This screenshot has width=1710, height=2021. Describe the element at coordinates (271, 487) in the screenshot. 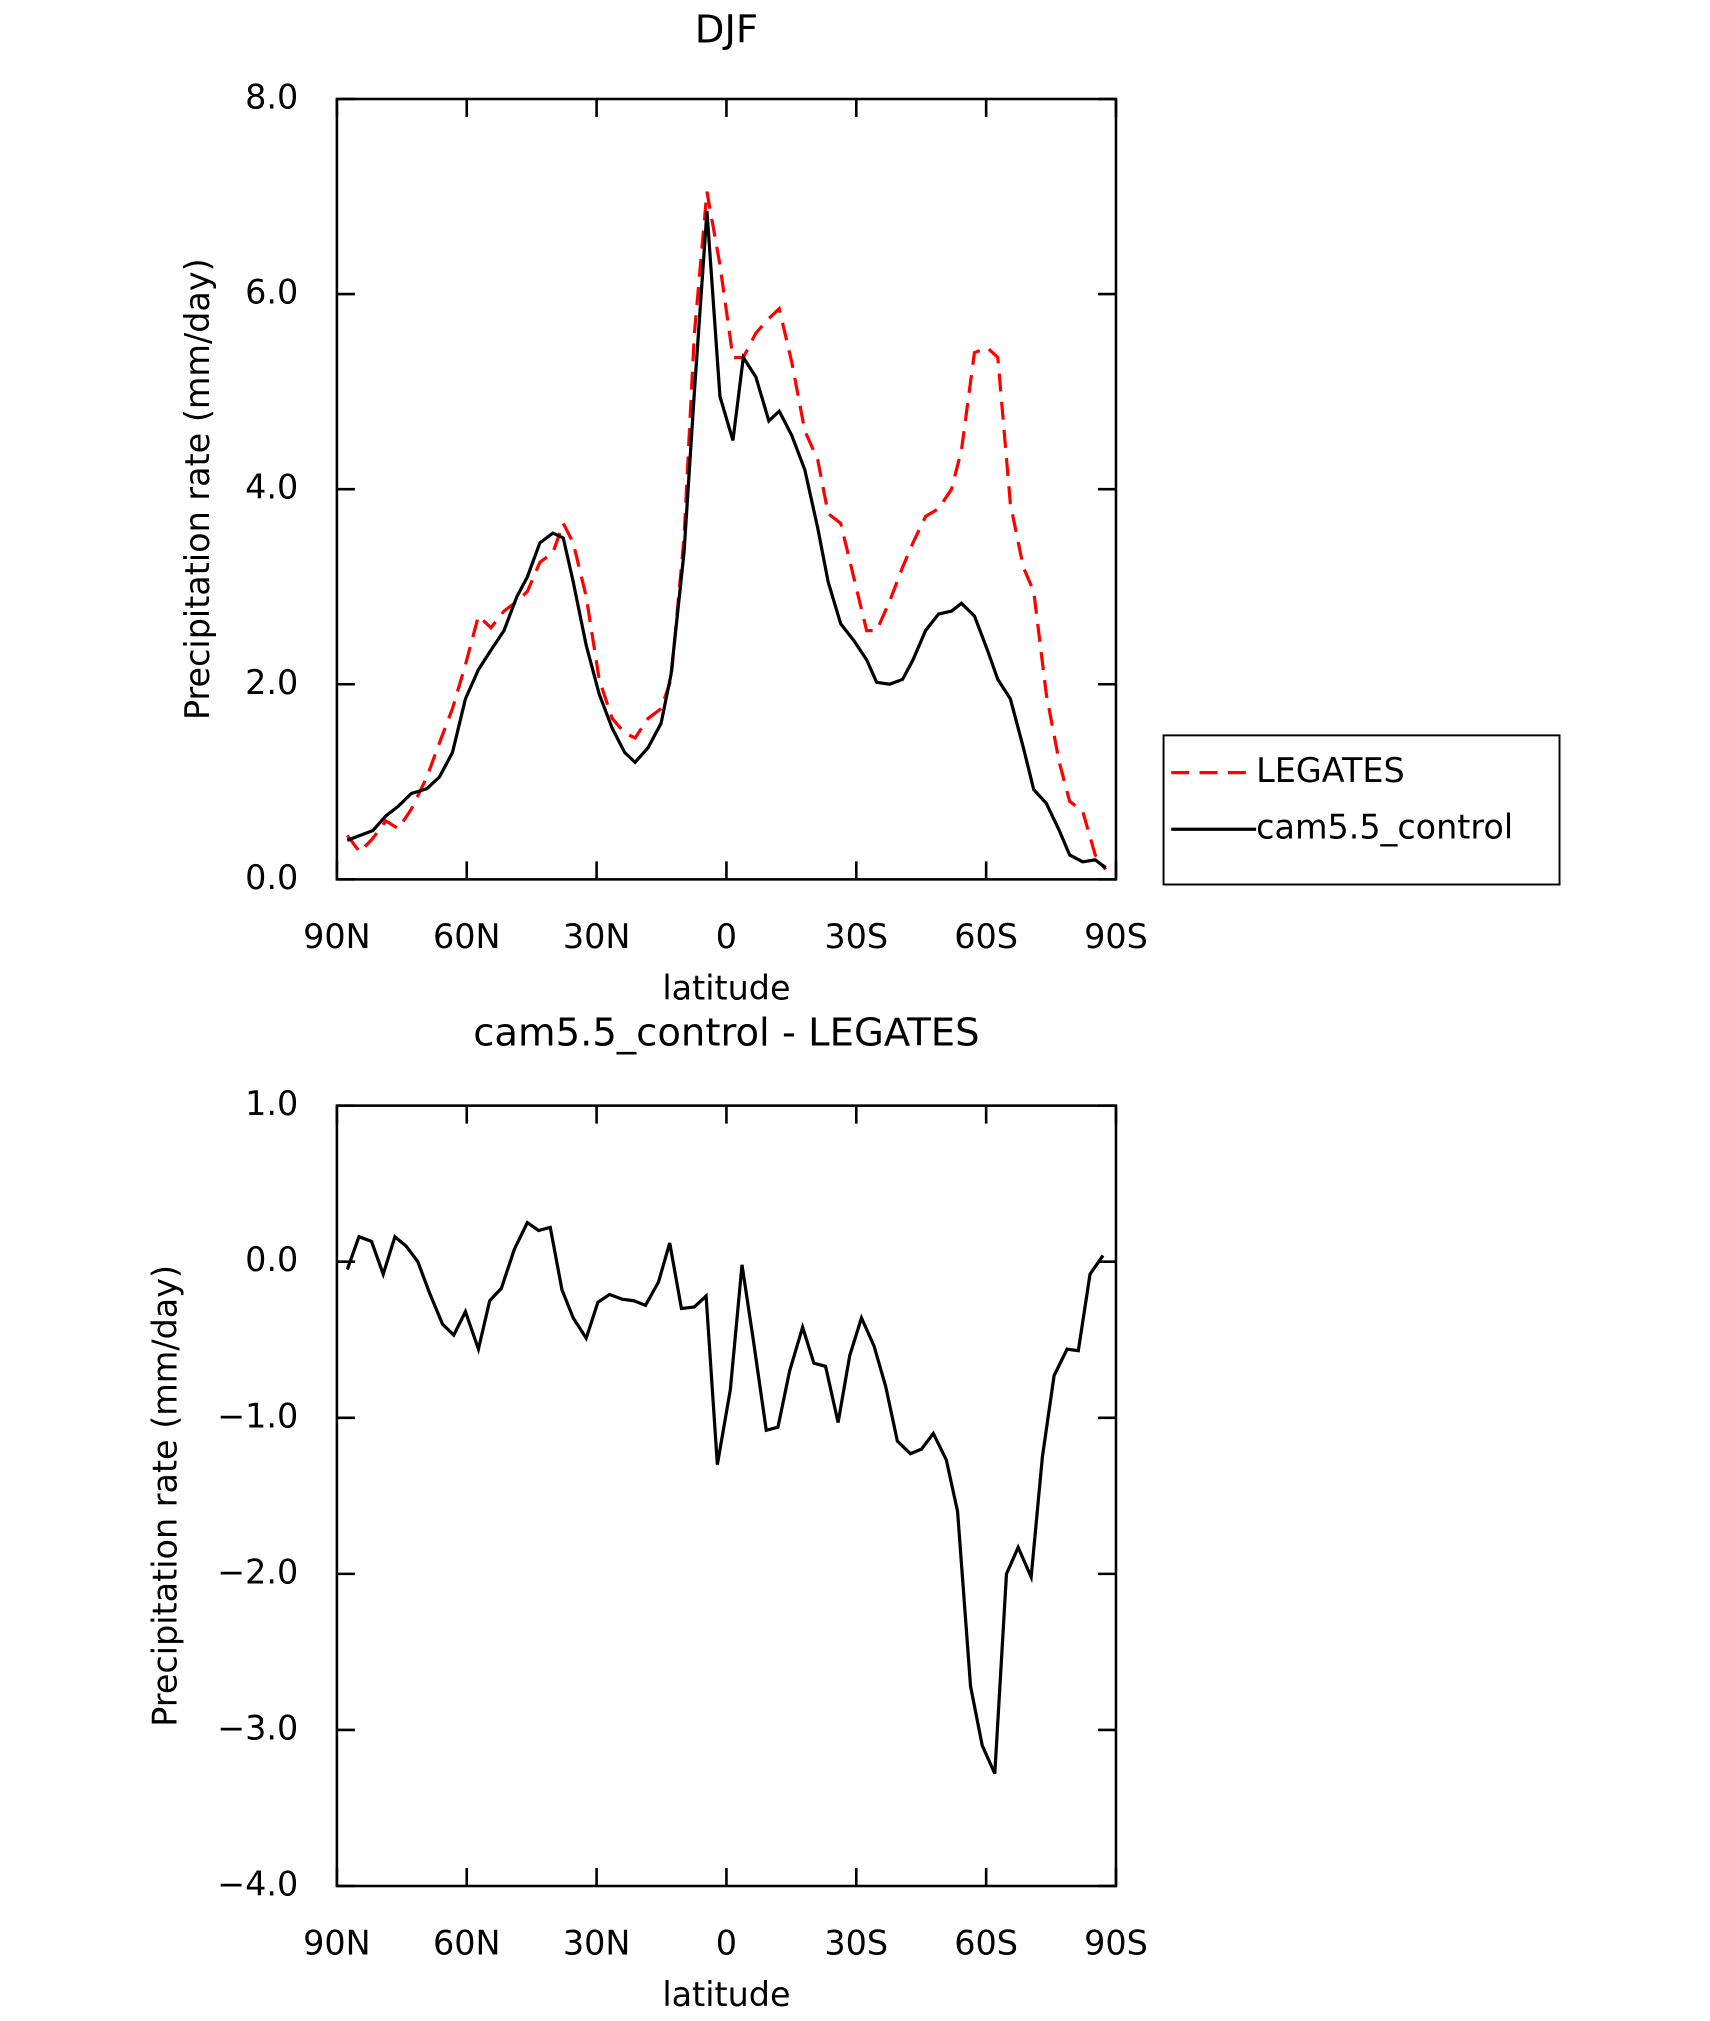

I see `y-tick-label: 4.0` at that location.